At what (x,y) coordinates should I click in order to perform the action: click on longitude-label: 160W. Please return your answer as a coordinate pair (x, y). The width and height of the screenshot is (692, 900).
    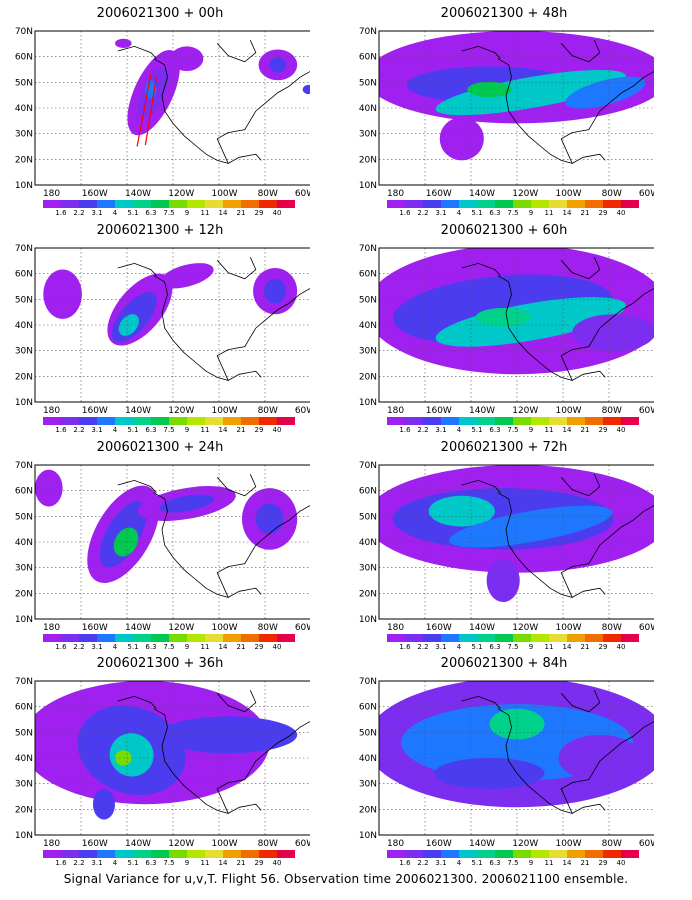
    Looking at the image, I should click on (439, 844).